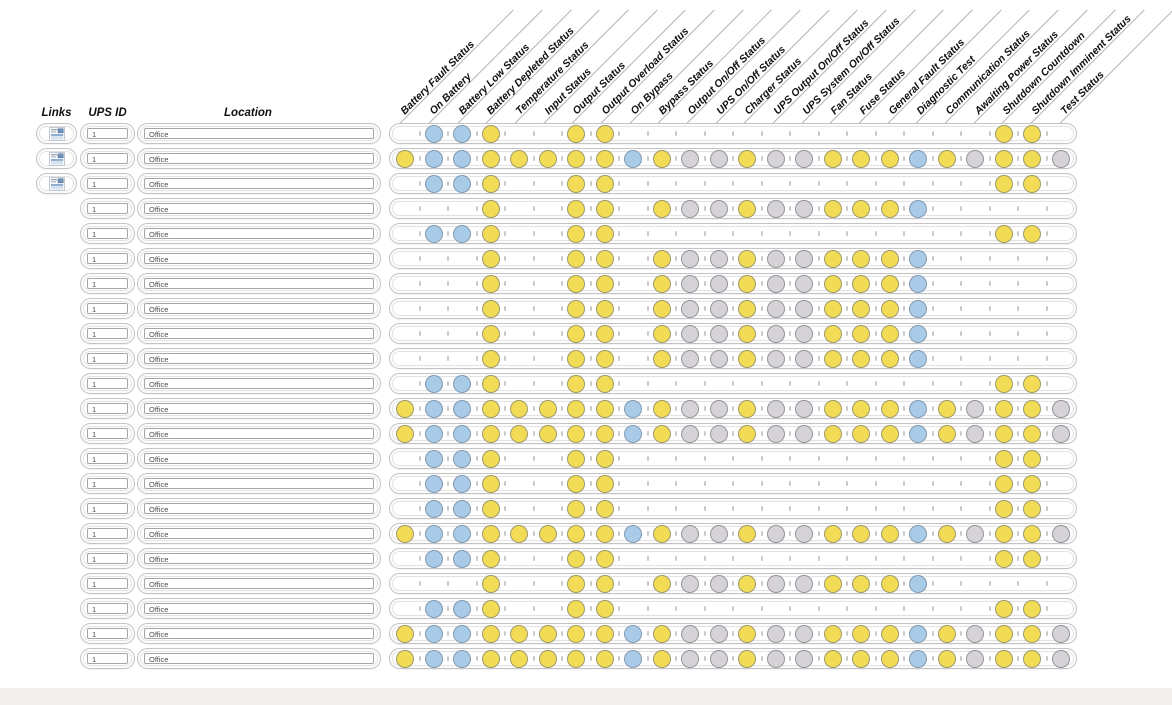 This screenshot has width=1172, height=705. What do you see at coordinates (434, 658) in the screenshot?
I see `status-slot-on-battery` at bounding box center [434, 658].